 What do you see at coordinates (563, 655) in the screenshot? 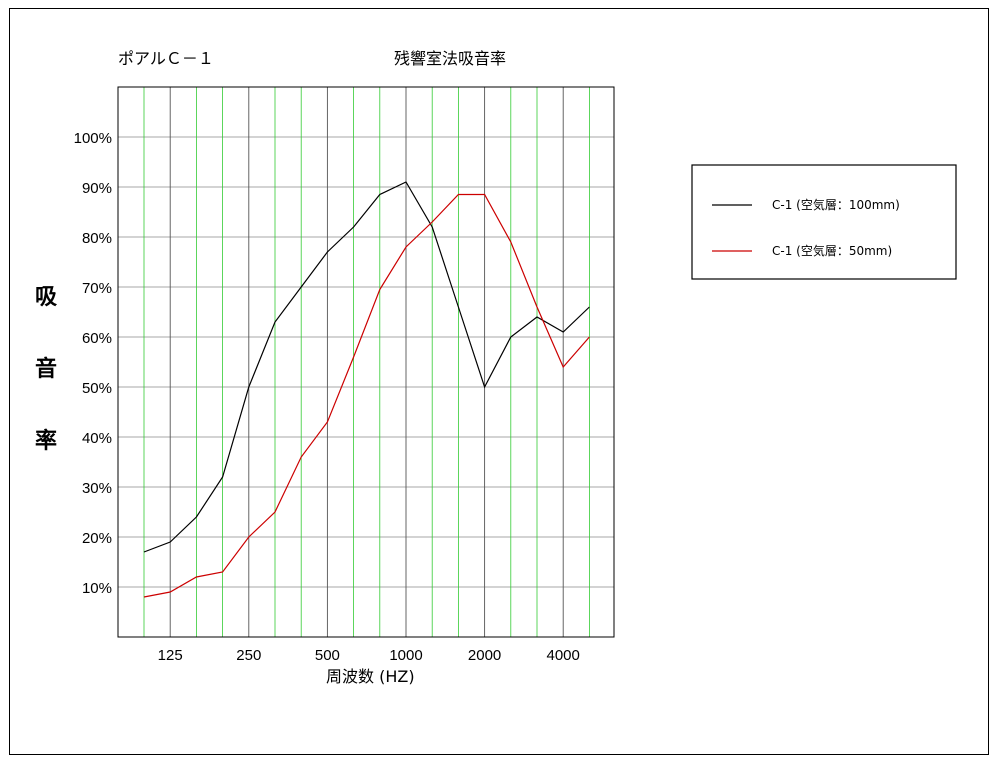
I see `x-tick-label: 4000` at bounding box center [563, 655].